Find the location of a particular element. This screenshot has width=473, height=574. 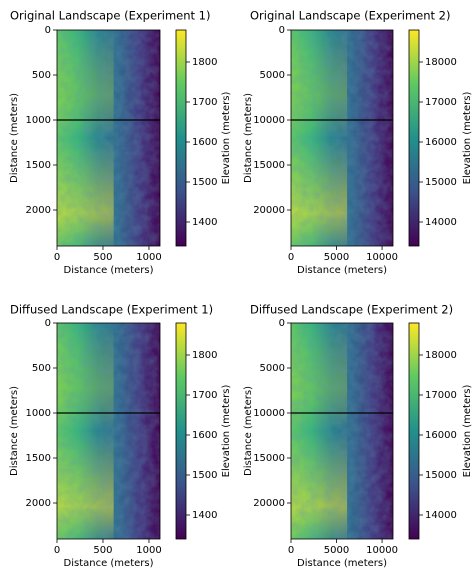

panel-title: Original Landscape (Experiment 2) is located at coordinates (350, 16).